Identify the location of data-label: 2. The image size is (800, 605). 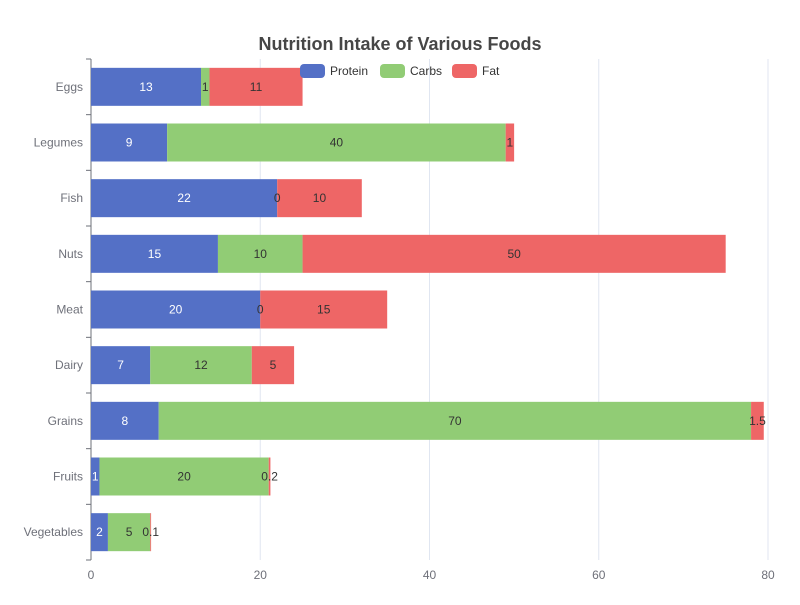
(99, 532).